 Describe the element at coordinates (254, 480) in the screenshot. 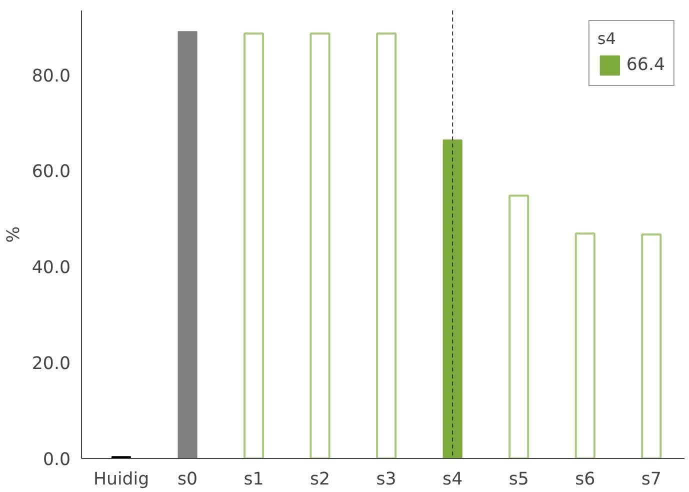

I see `x-tick-label: s1` at that location.